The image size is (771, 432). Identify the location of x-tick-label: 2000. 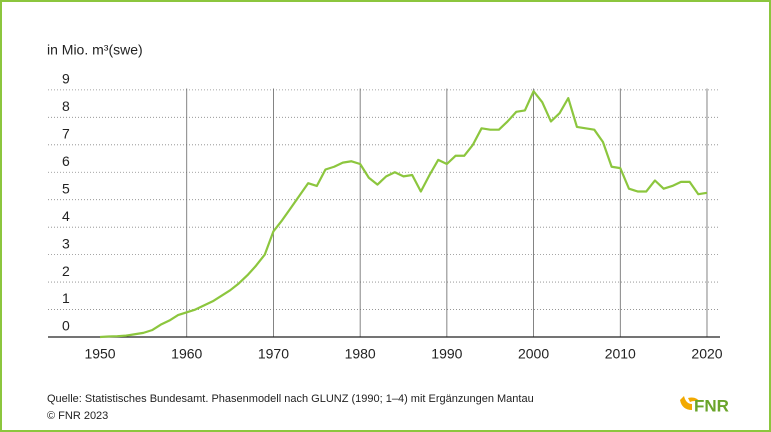
(533, 354).